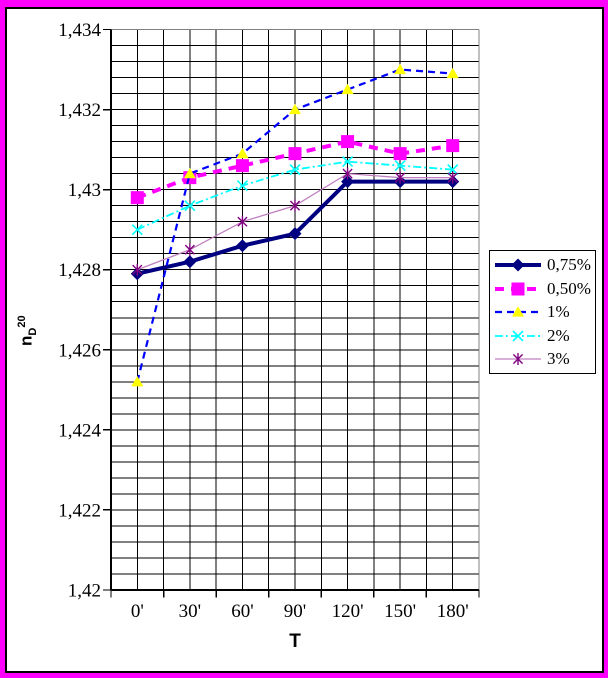 This screenshot has height=678, width=608. I want to click on legend-box: 0,75% 0,50% 1% 2% 3%, so click(542, 312).